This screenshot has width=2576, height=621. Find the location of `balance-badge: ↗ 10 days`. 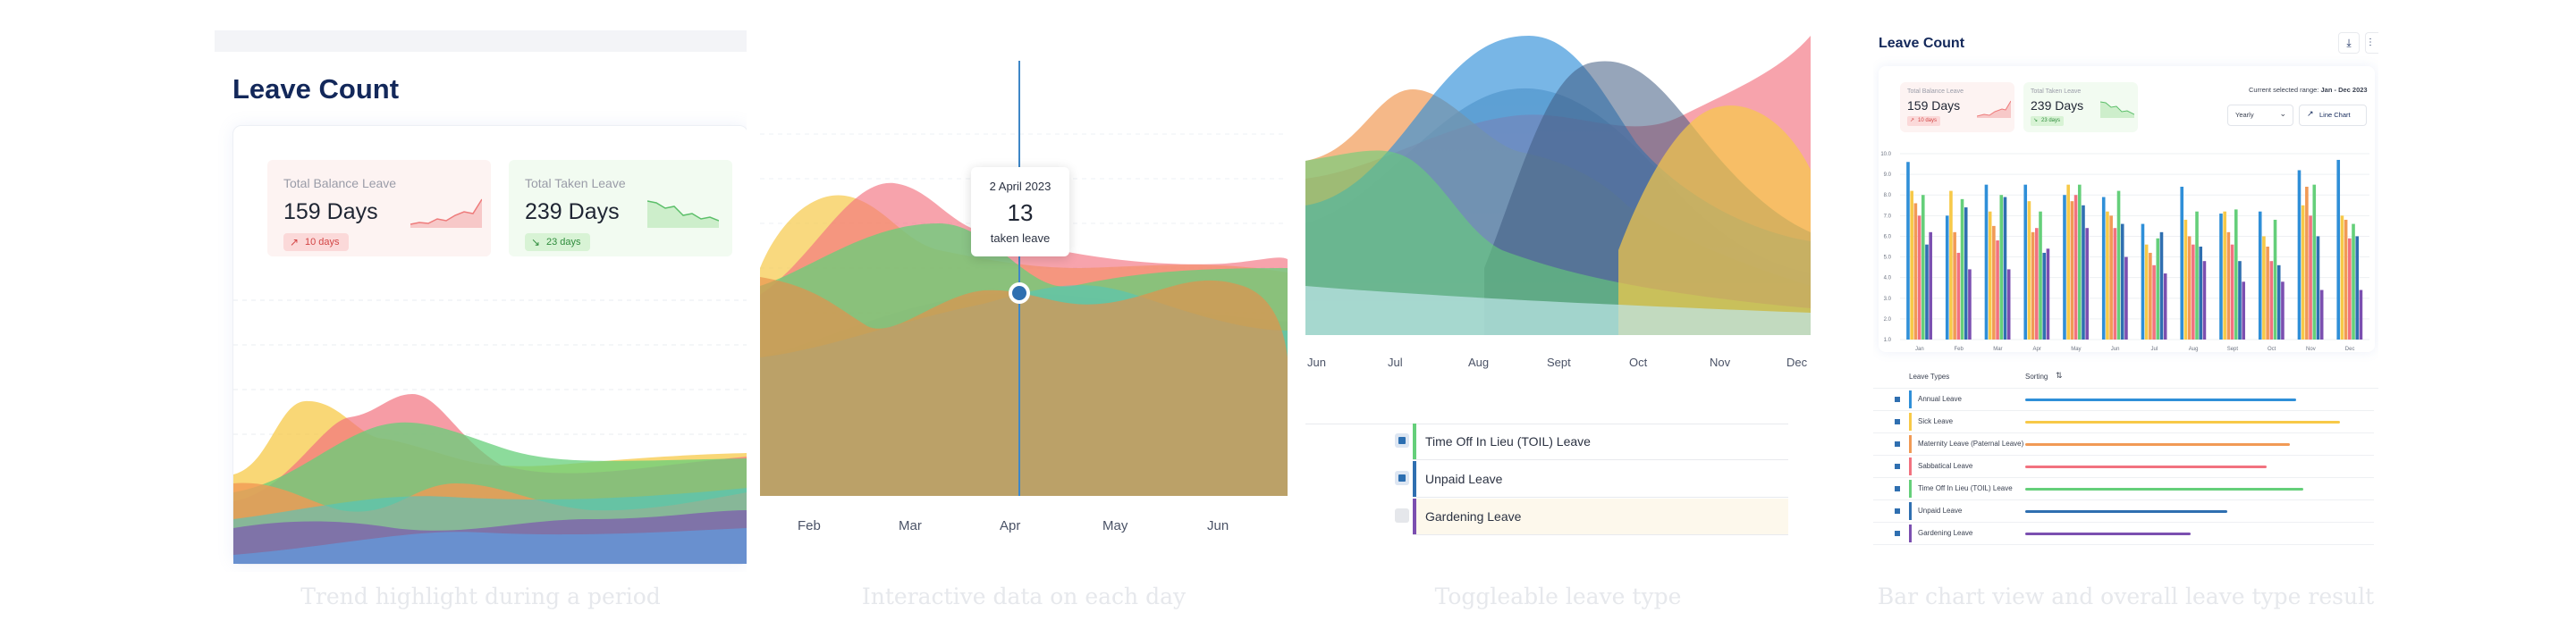

balance-badge: ↗ 10 days is located at coordinates (316, 242).